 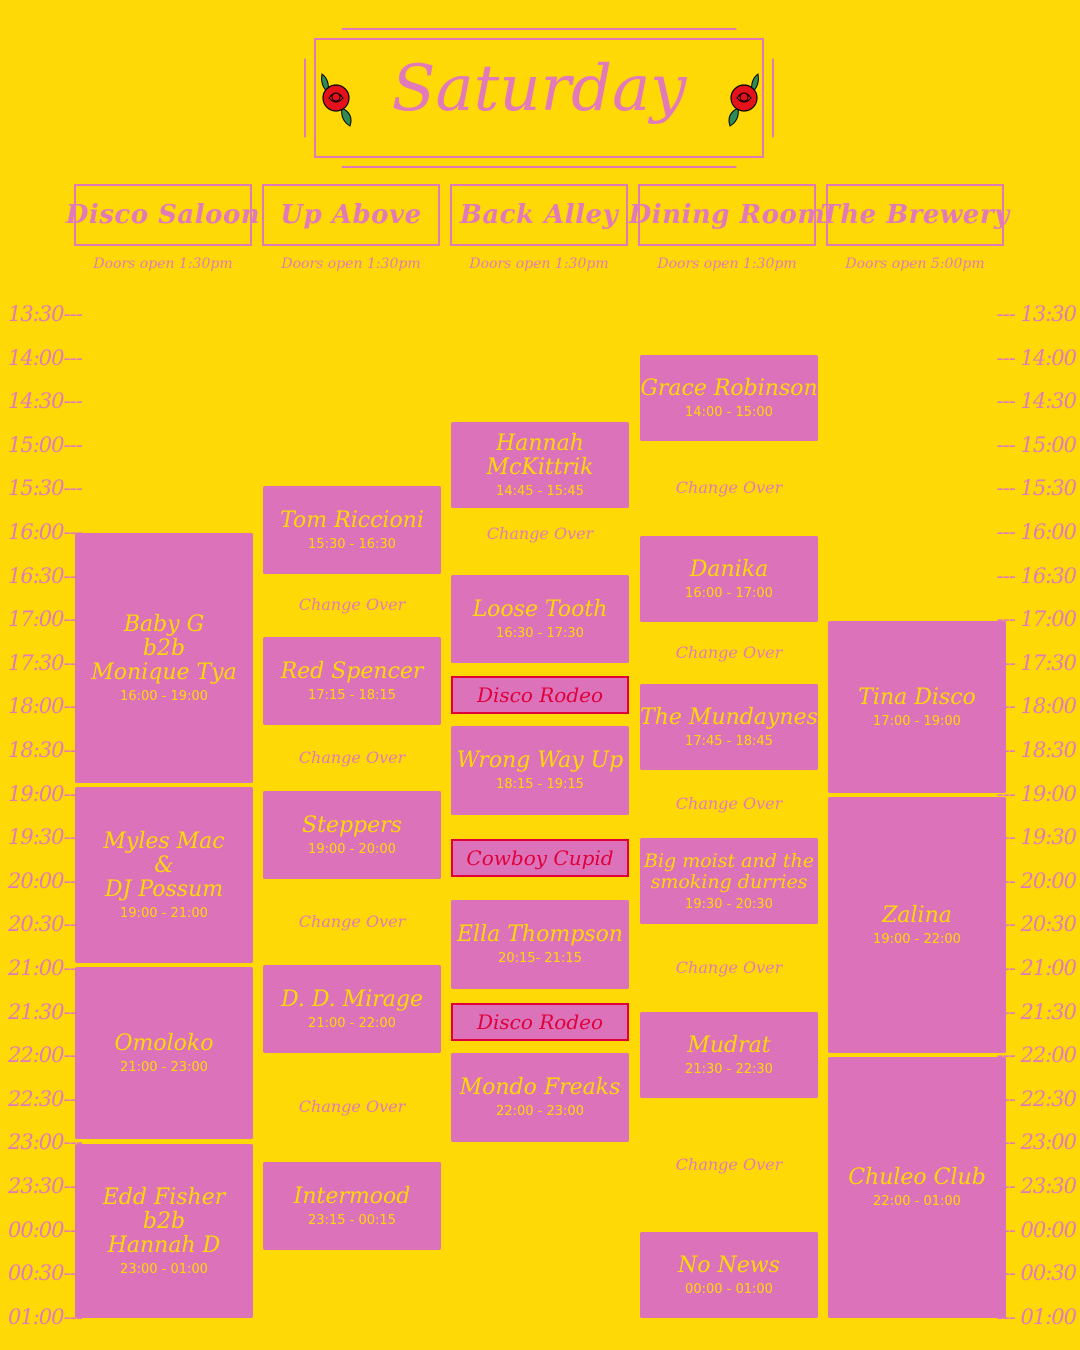 I want to click on time-tick-right: --- 16:30, so click(x=1036, y=576).